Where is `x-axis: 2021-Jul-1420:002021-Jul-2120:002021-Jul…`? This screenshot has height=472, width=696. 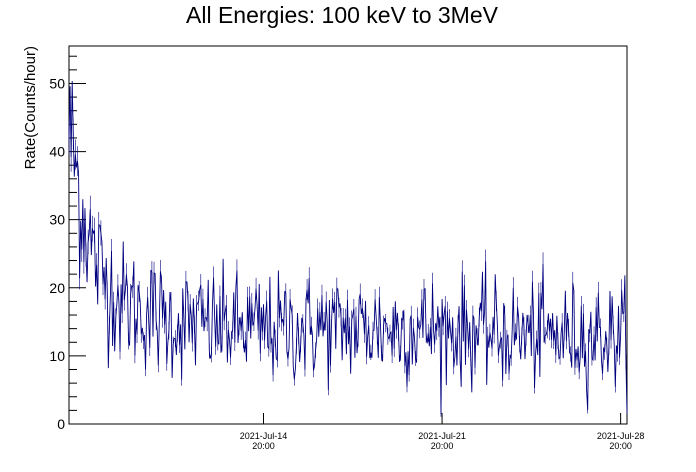
x-axis: 2021-Jul-1420:002021-Jul-2120:002021-Jul… is located at coordinates (442, 432).